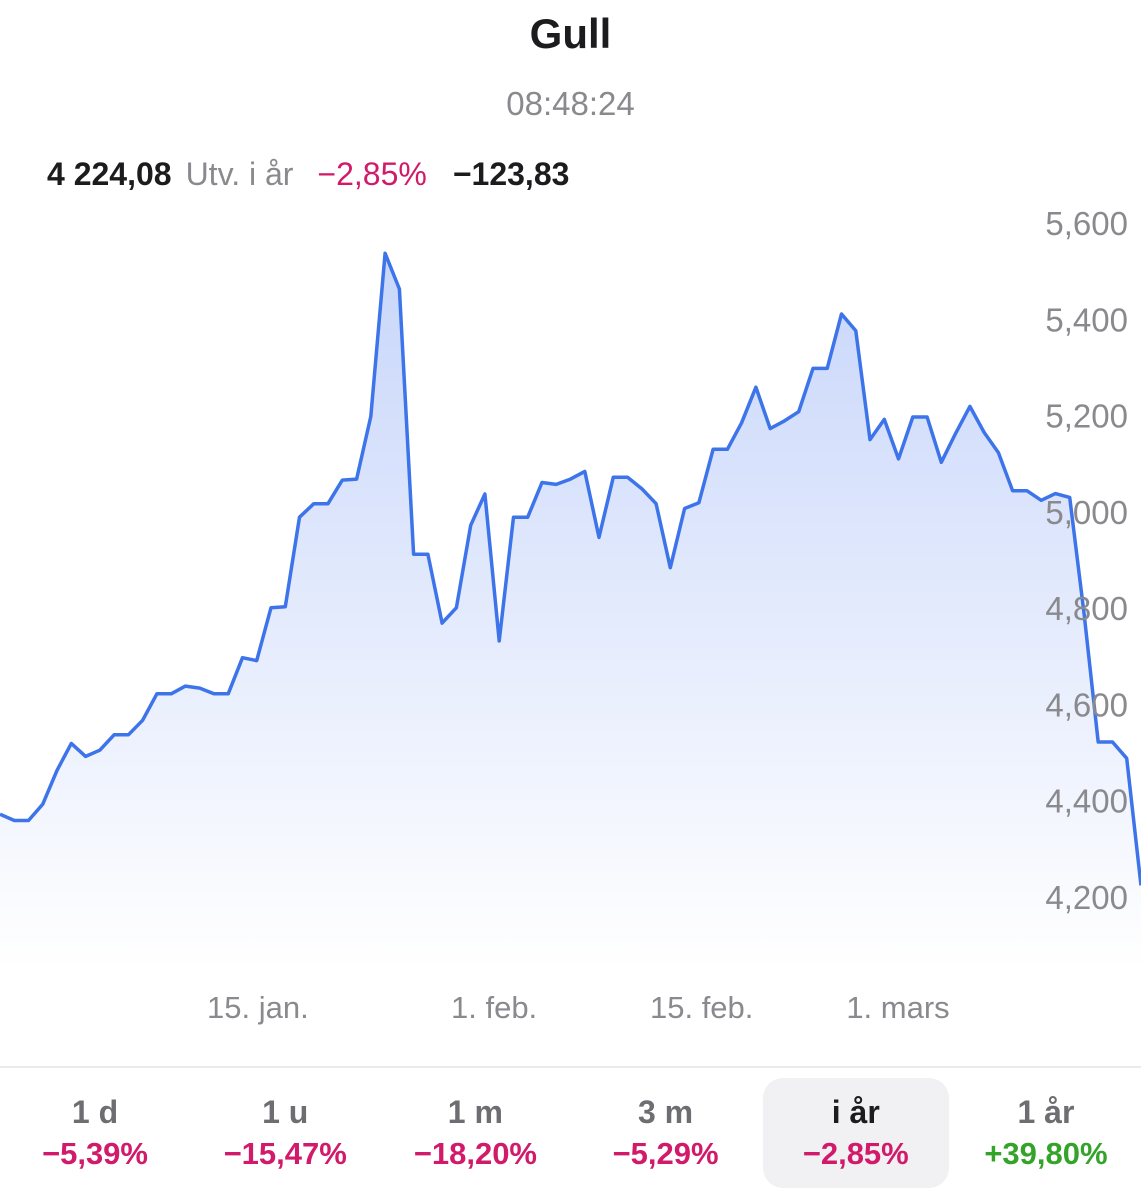  I want to click on y-tick-label: 4,600, so click(1086, 704).